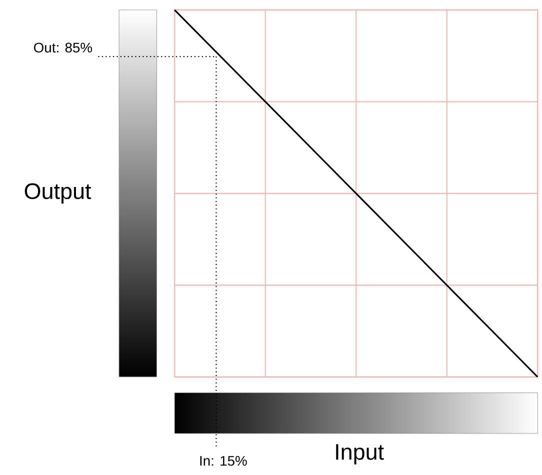 The image size is (542, 475). What do you see at coordinates (360, 454) in the screenshot?
I see `x-axis-title: Input` at bounding box center [360, 454].